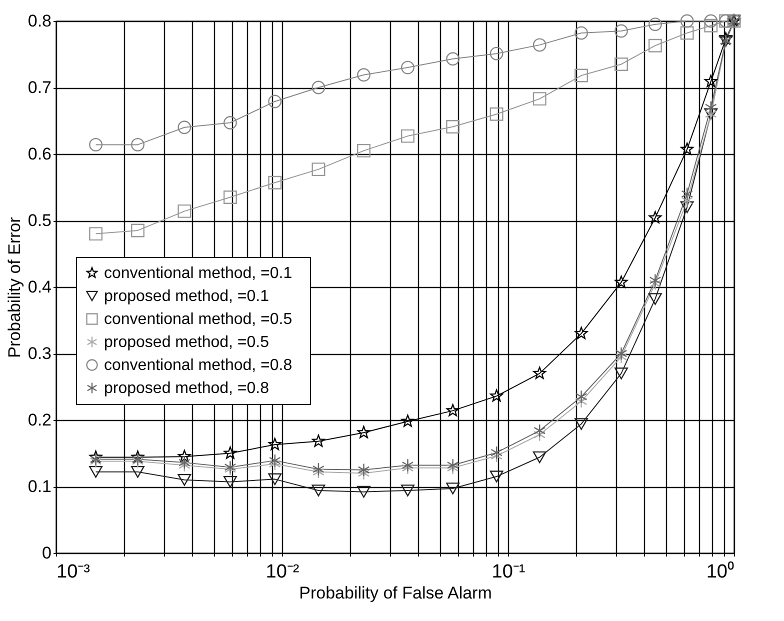 This screenshot has height=621, width=784. Describe the element at coordinates (198, 273) in the screenshot. I see `legend-label: conventional method, =0.1` at that location.